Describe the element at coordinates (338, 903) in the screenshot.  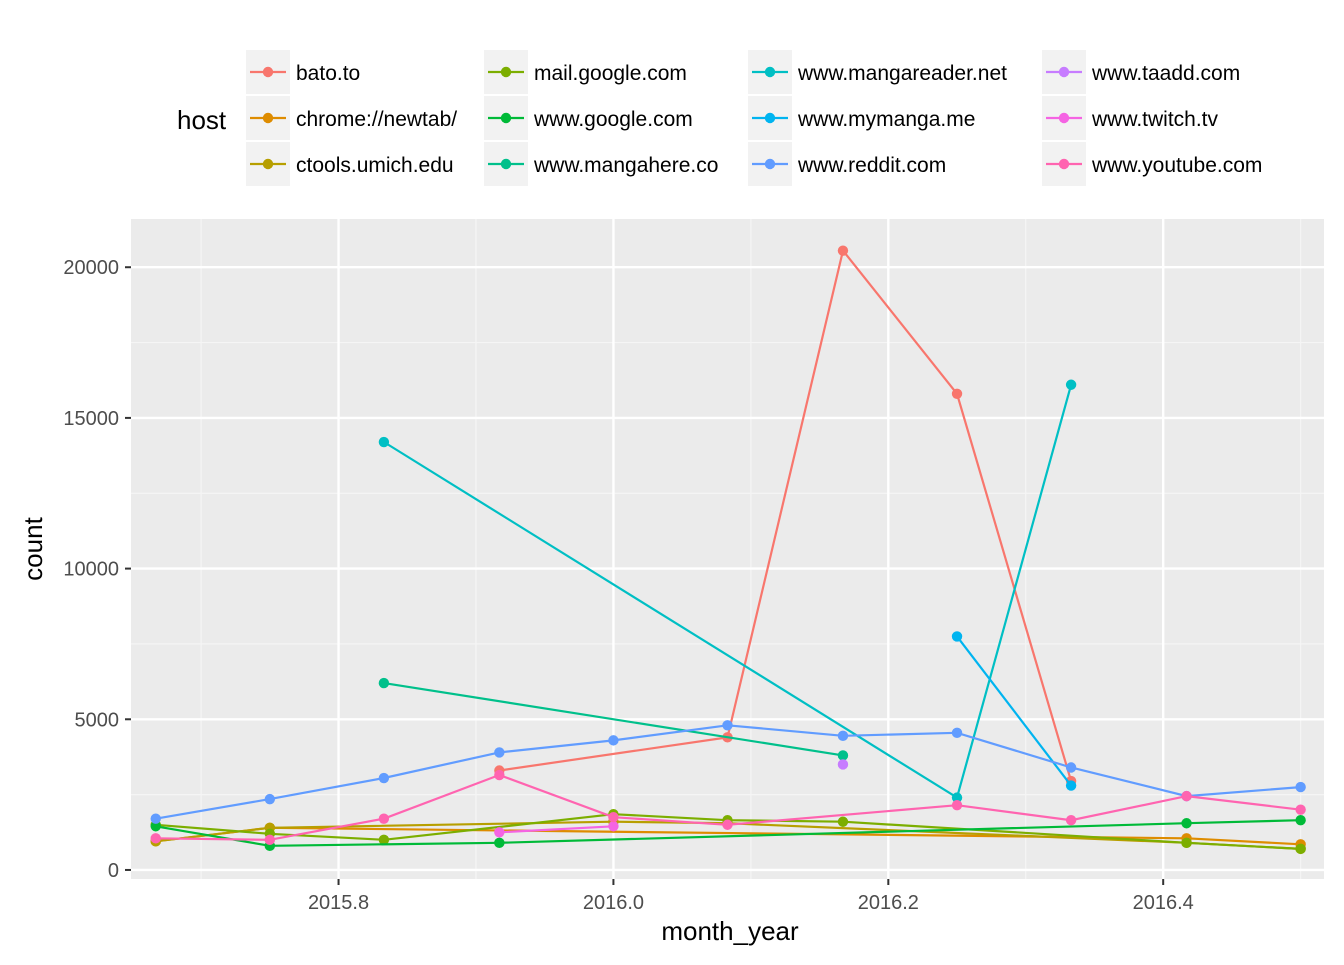
I see `x-tick-label: 2015.8` at that location.